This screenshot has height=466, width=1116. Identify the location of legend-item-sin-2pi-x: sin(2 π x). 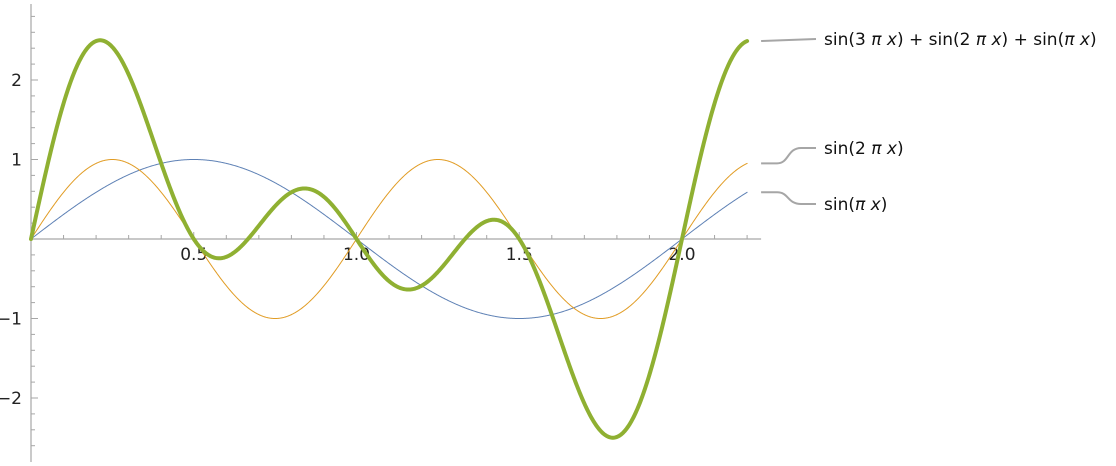
(864, 149).